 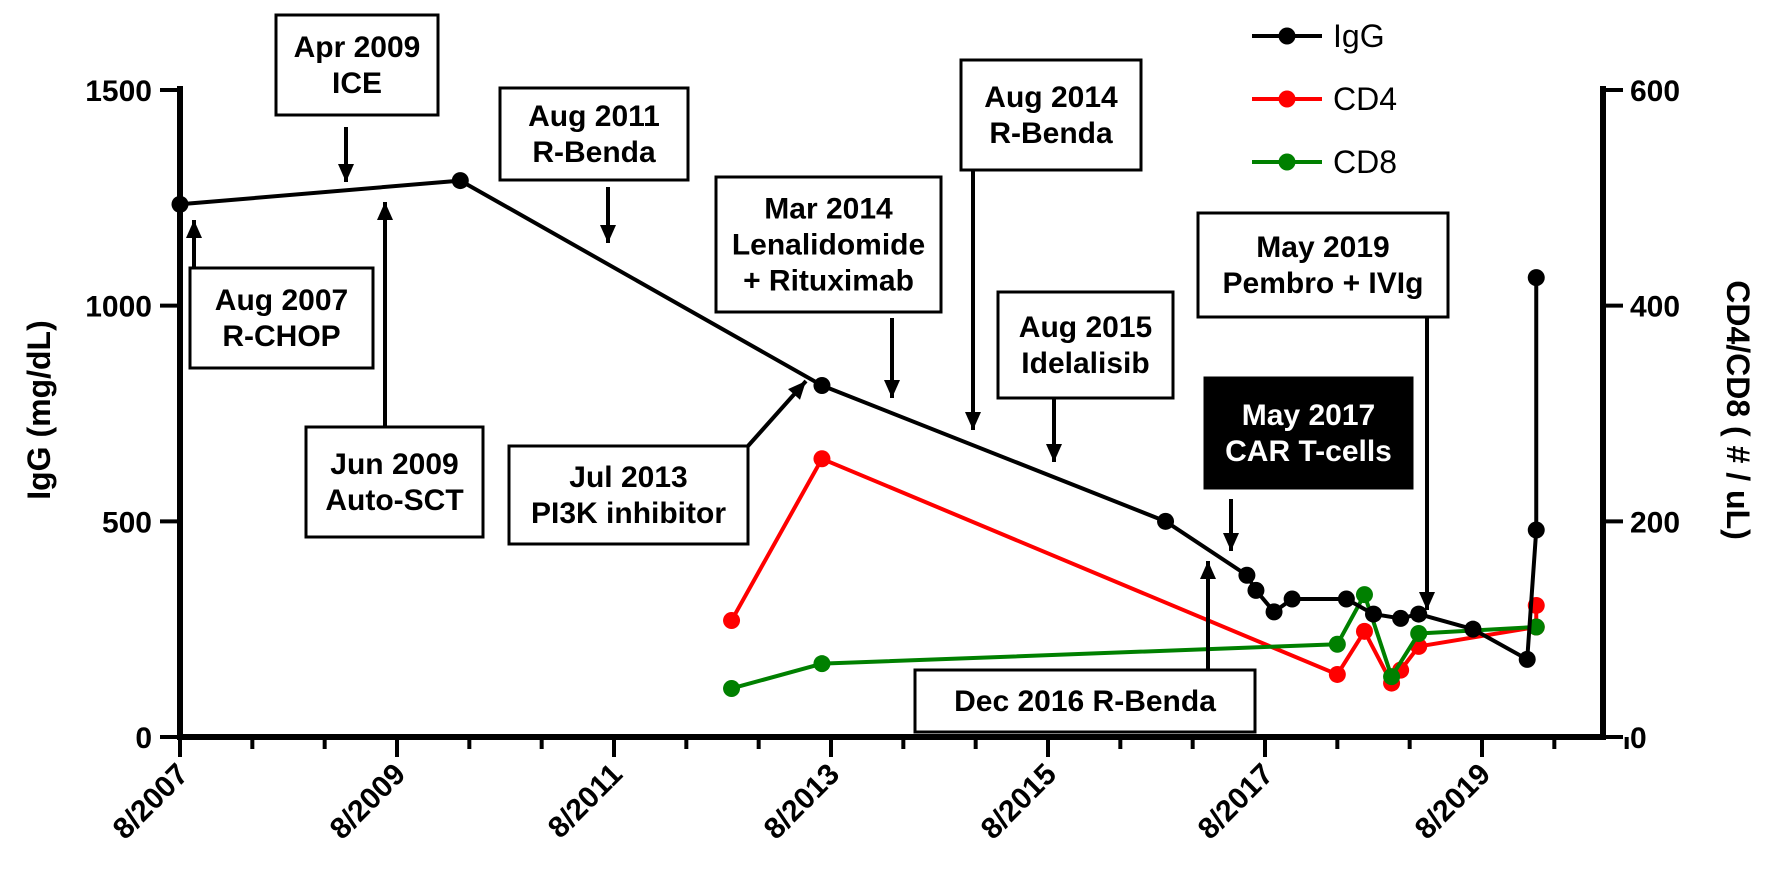 I want to click on cd4-legend-label: CD4, so click(x=1365, y=99).